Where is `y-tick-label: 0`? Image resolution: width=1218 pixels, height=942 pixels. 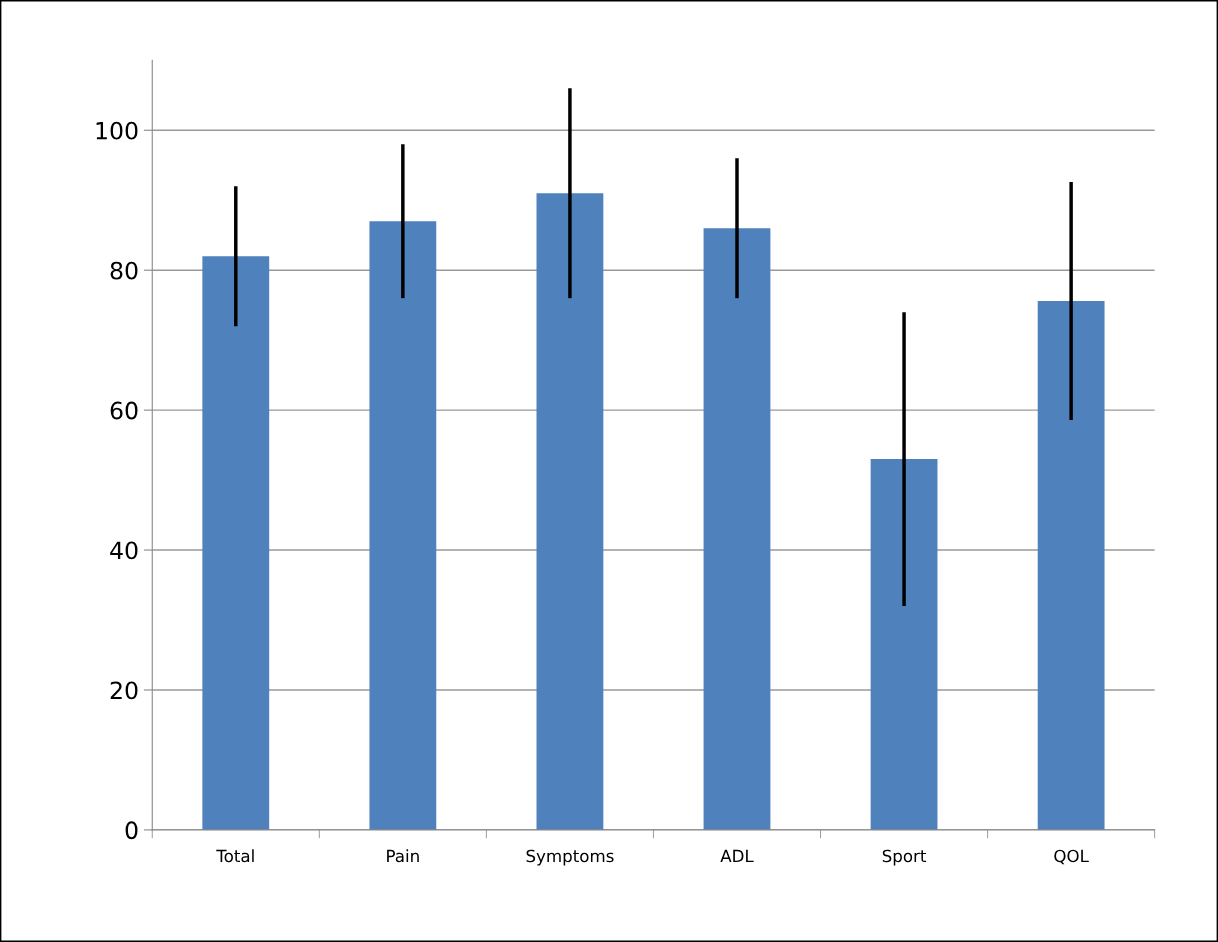
y-tick-label: 0 is located at coordinates (131, 830).